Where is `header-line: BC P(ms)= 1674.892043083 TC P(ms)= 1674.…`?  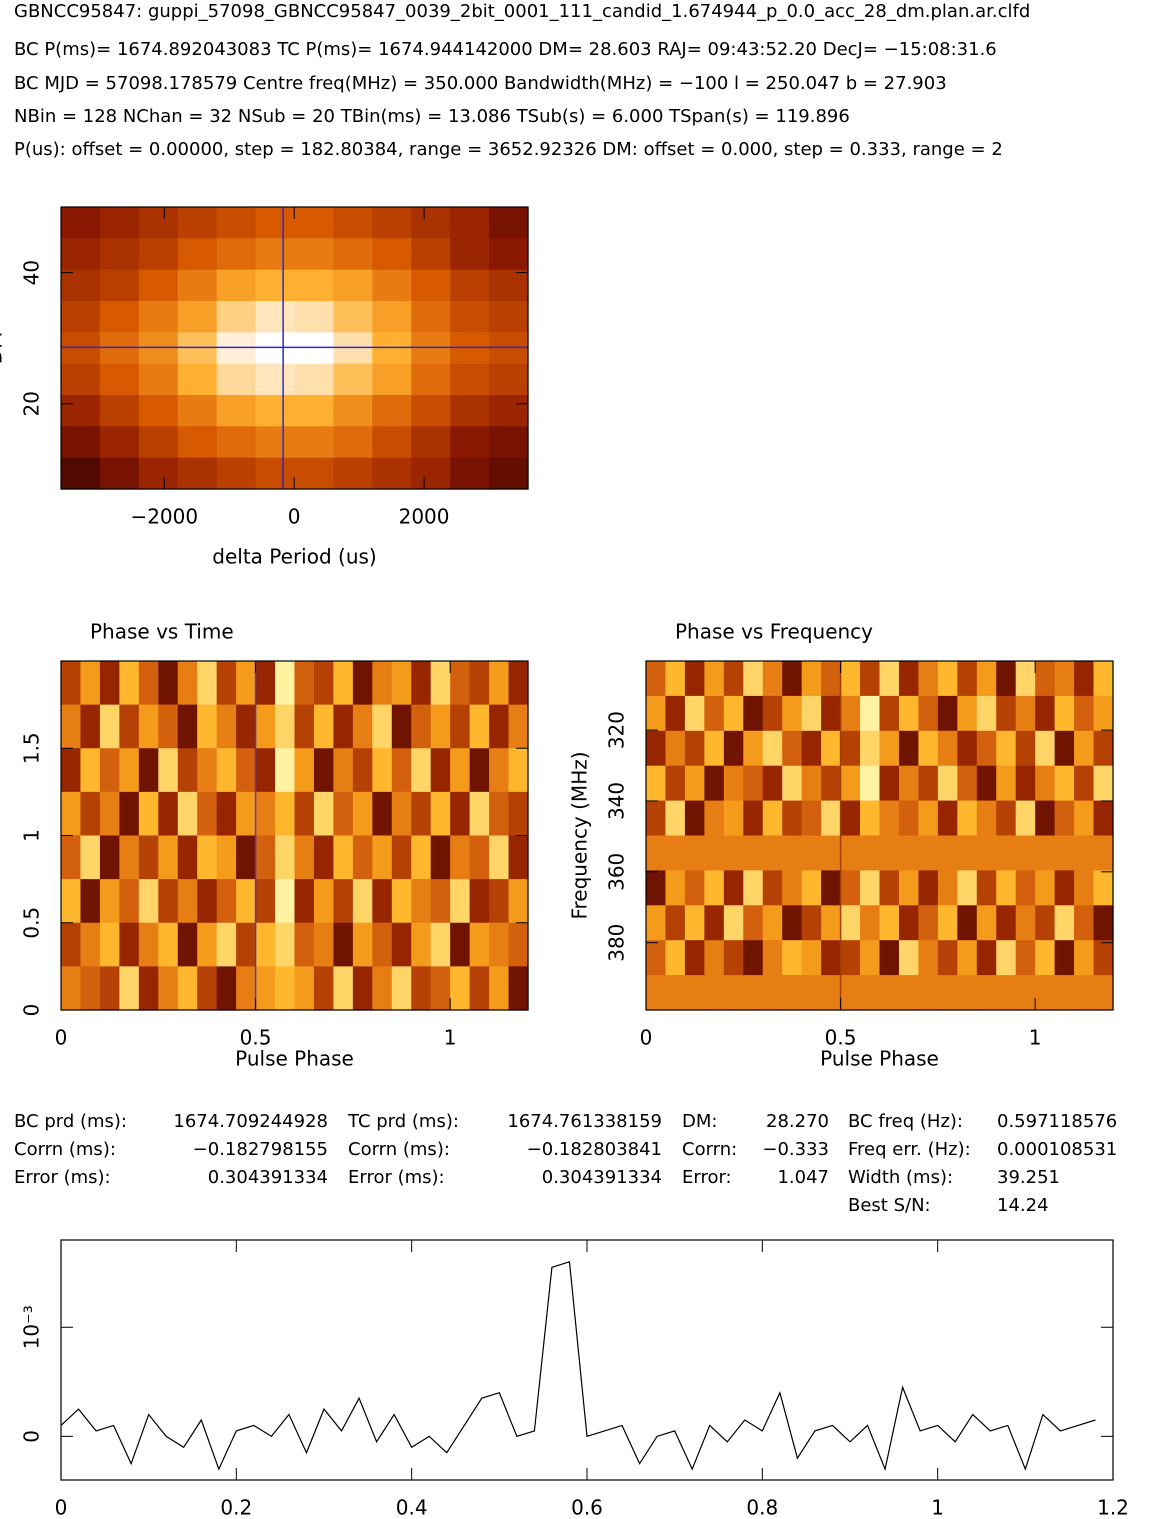
header-line: BC P(ms)= 1674.892043083 TC P(ms)= 1674.… is located at coordinates (505, 49).